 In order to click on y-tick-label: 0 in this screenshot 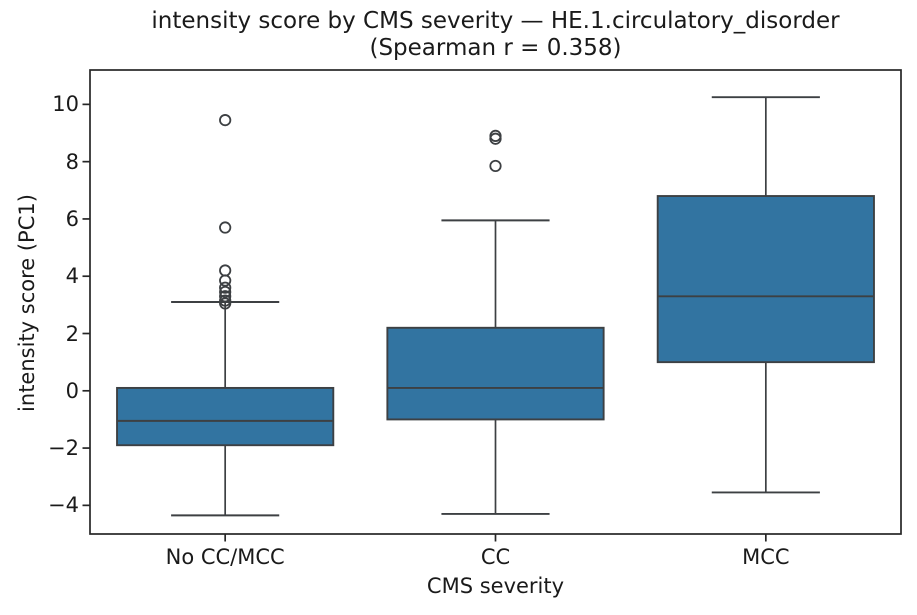, I will do `click(72, 390)`.